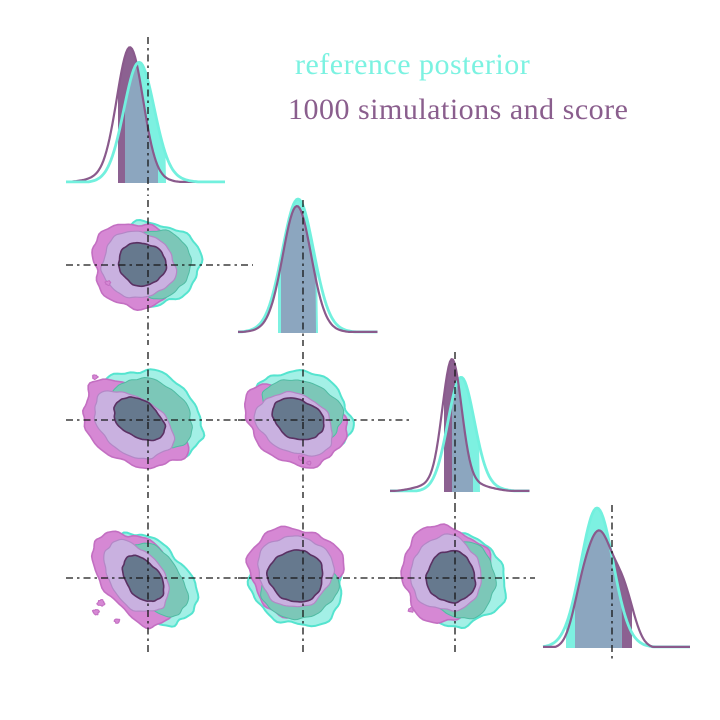  What do you see at coordinates (413, 64) in the screenshot?
I see `legend-item-reference-posterior: reference posterior` at bounding box center [413, 64].